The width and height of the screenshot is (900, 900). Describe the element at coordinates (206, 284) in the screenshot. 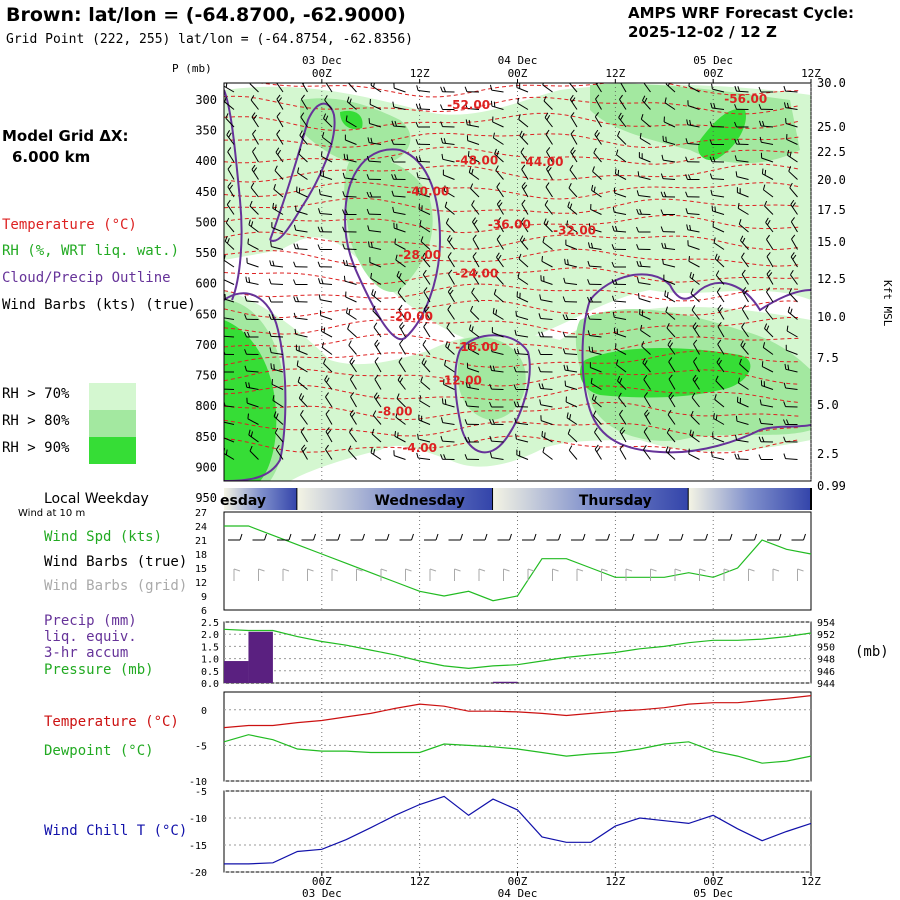

I see `pressure-tick-label: 600` at that location.